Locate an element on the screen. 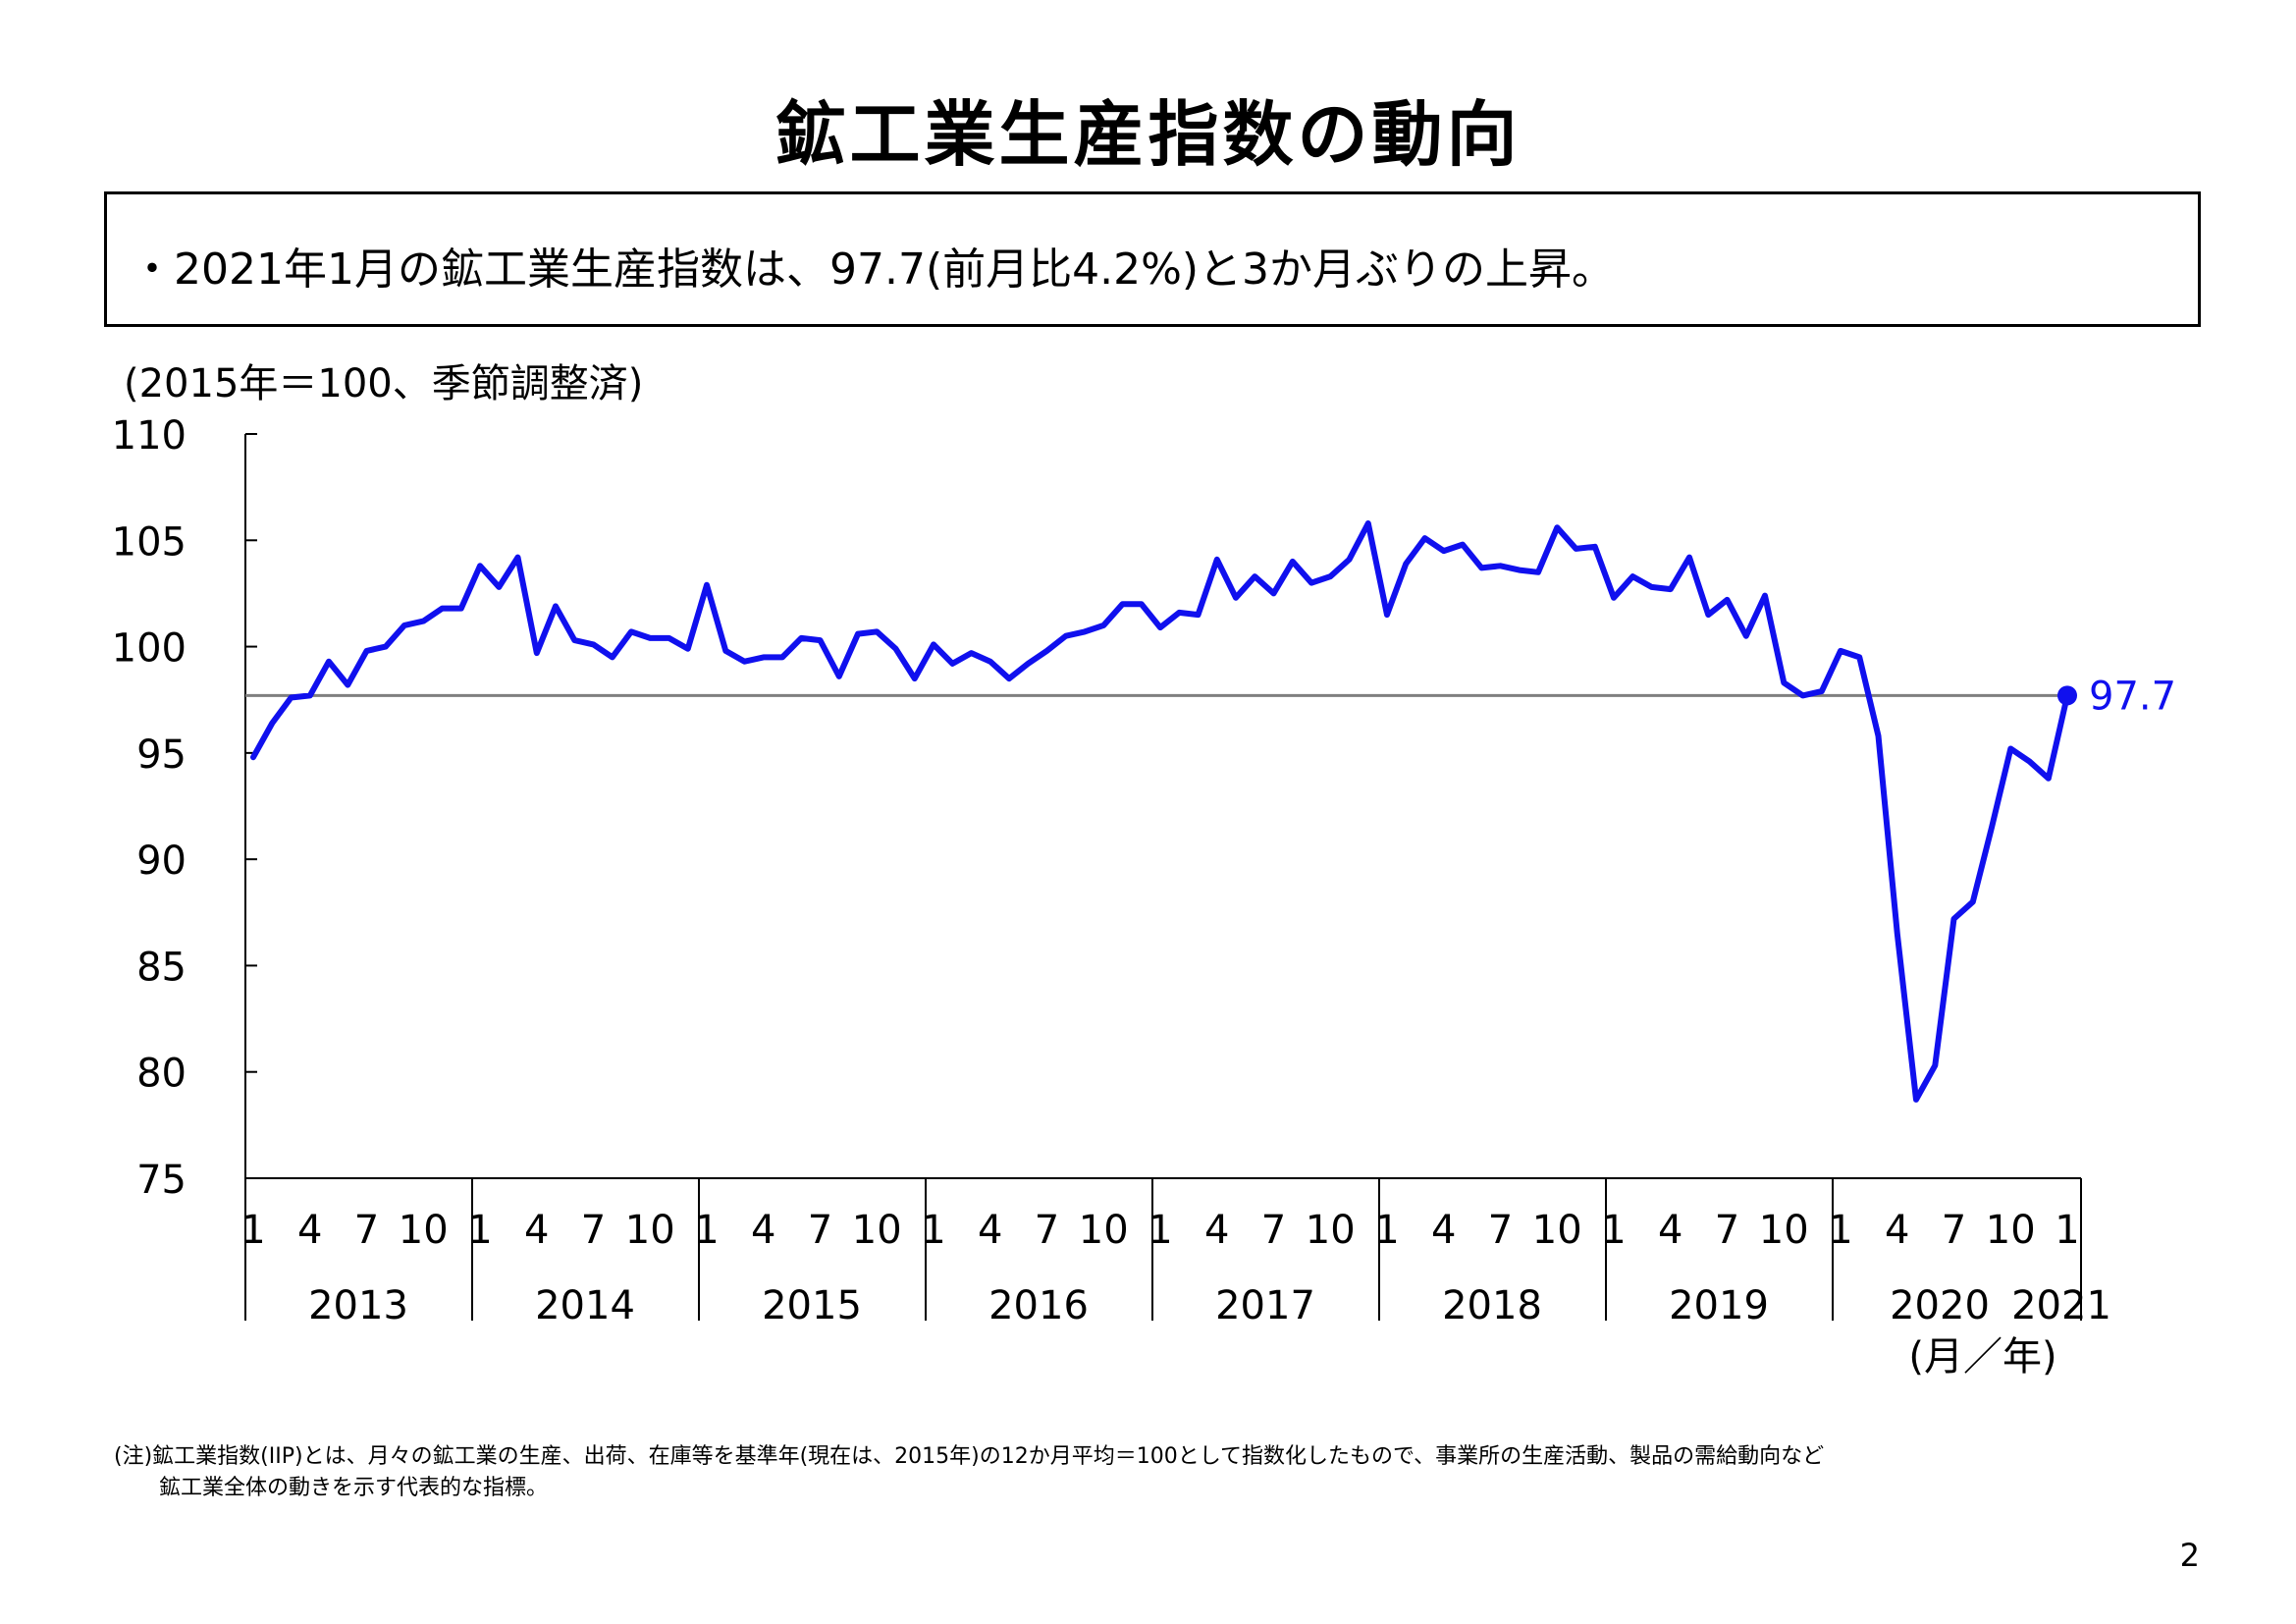  x-year-label: 2020 is located at coordinates (1940, 1305).